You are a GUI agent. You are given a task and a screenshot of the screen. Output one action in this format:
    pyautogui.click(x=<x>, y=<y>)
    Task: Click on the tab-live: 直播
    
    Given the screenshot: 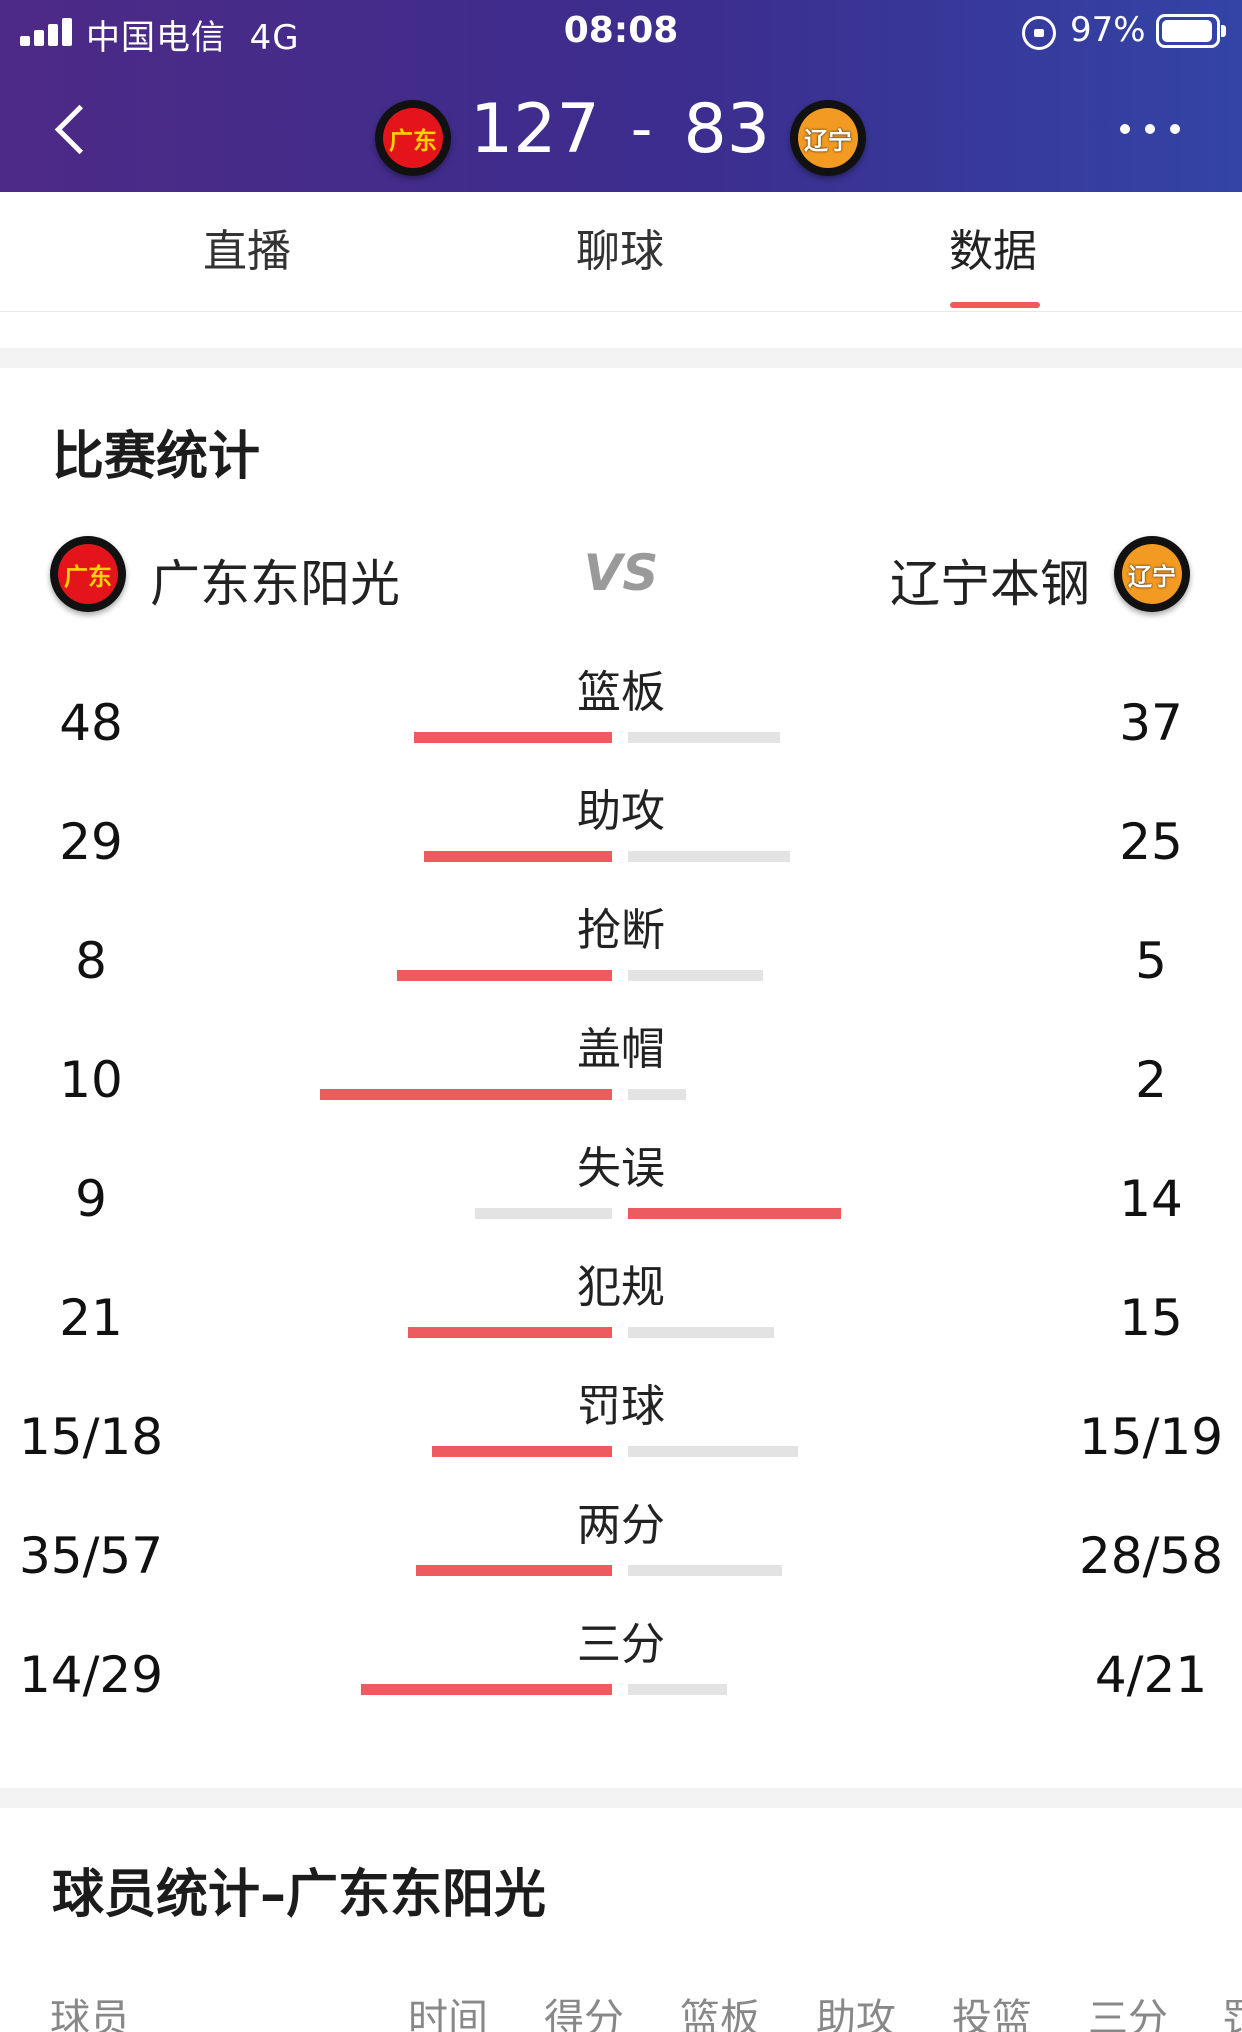 What is the action you would take?
    pyautogui.click(x=247, y=251)
    